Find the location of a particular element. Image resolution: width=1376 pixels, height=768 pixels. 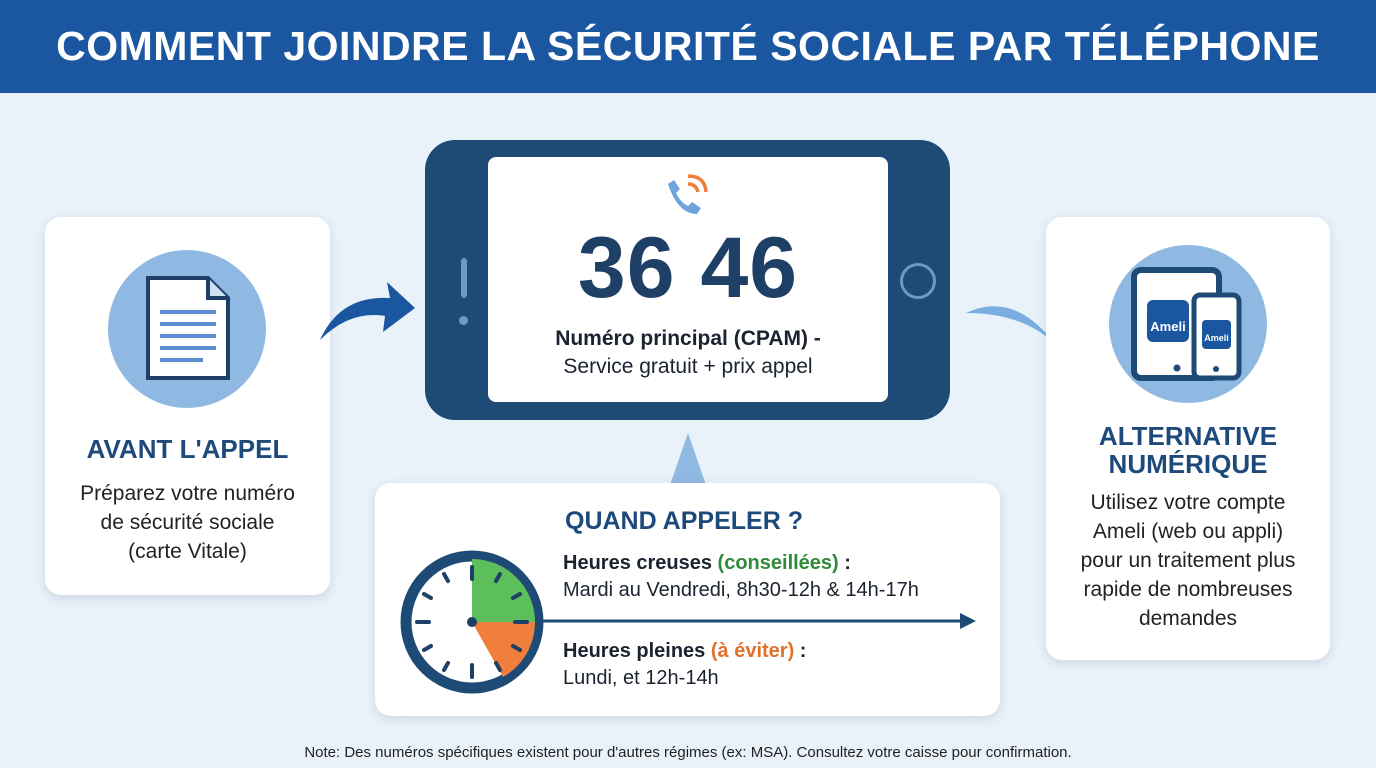

phone-sublabel: Service gratuit + prix appel is located at coordinates (688, 366).